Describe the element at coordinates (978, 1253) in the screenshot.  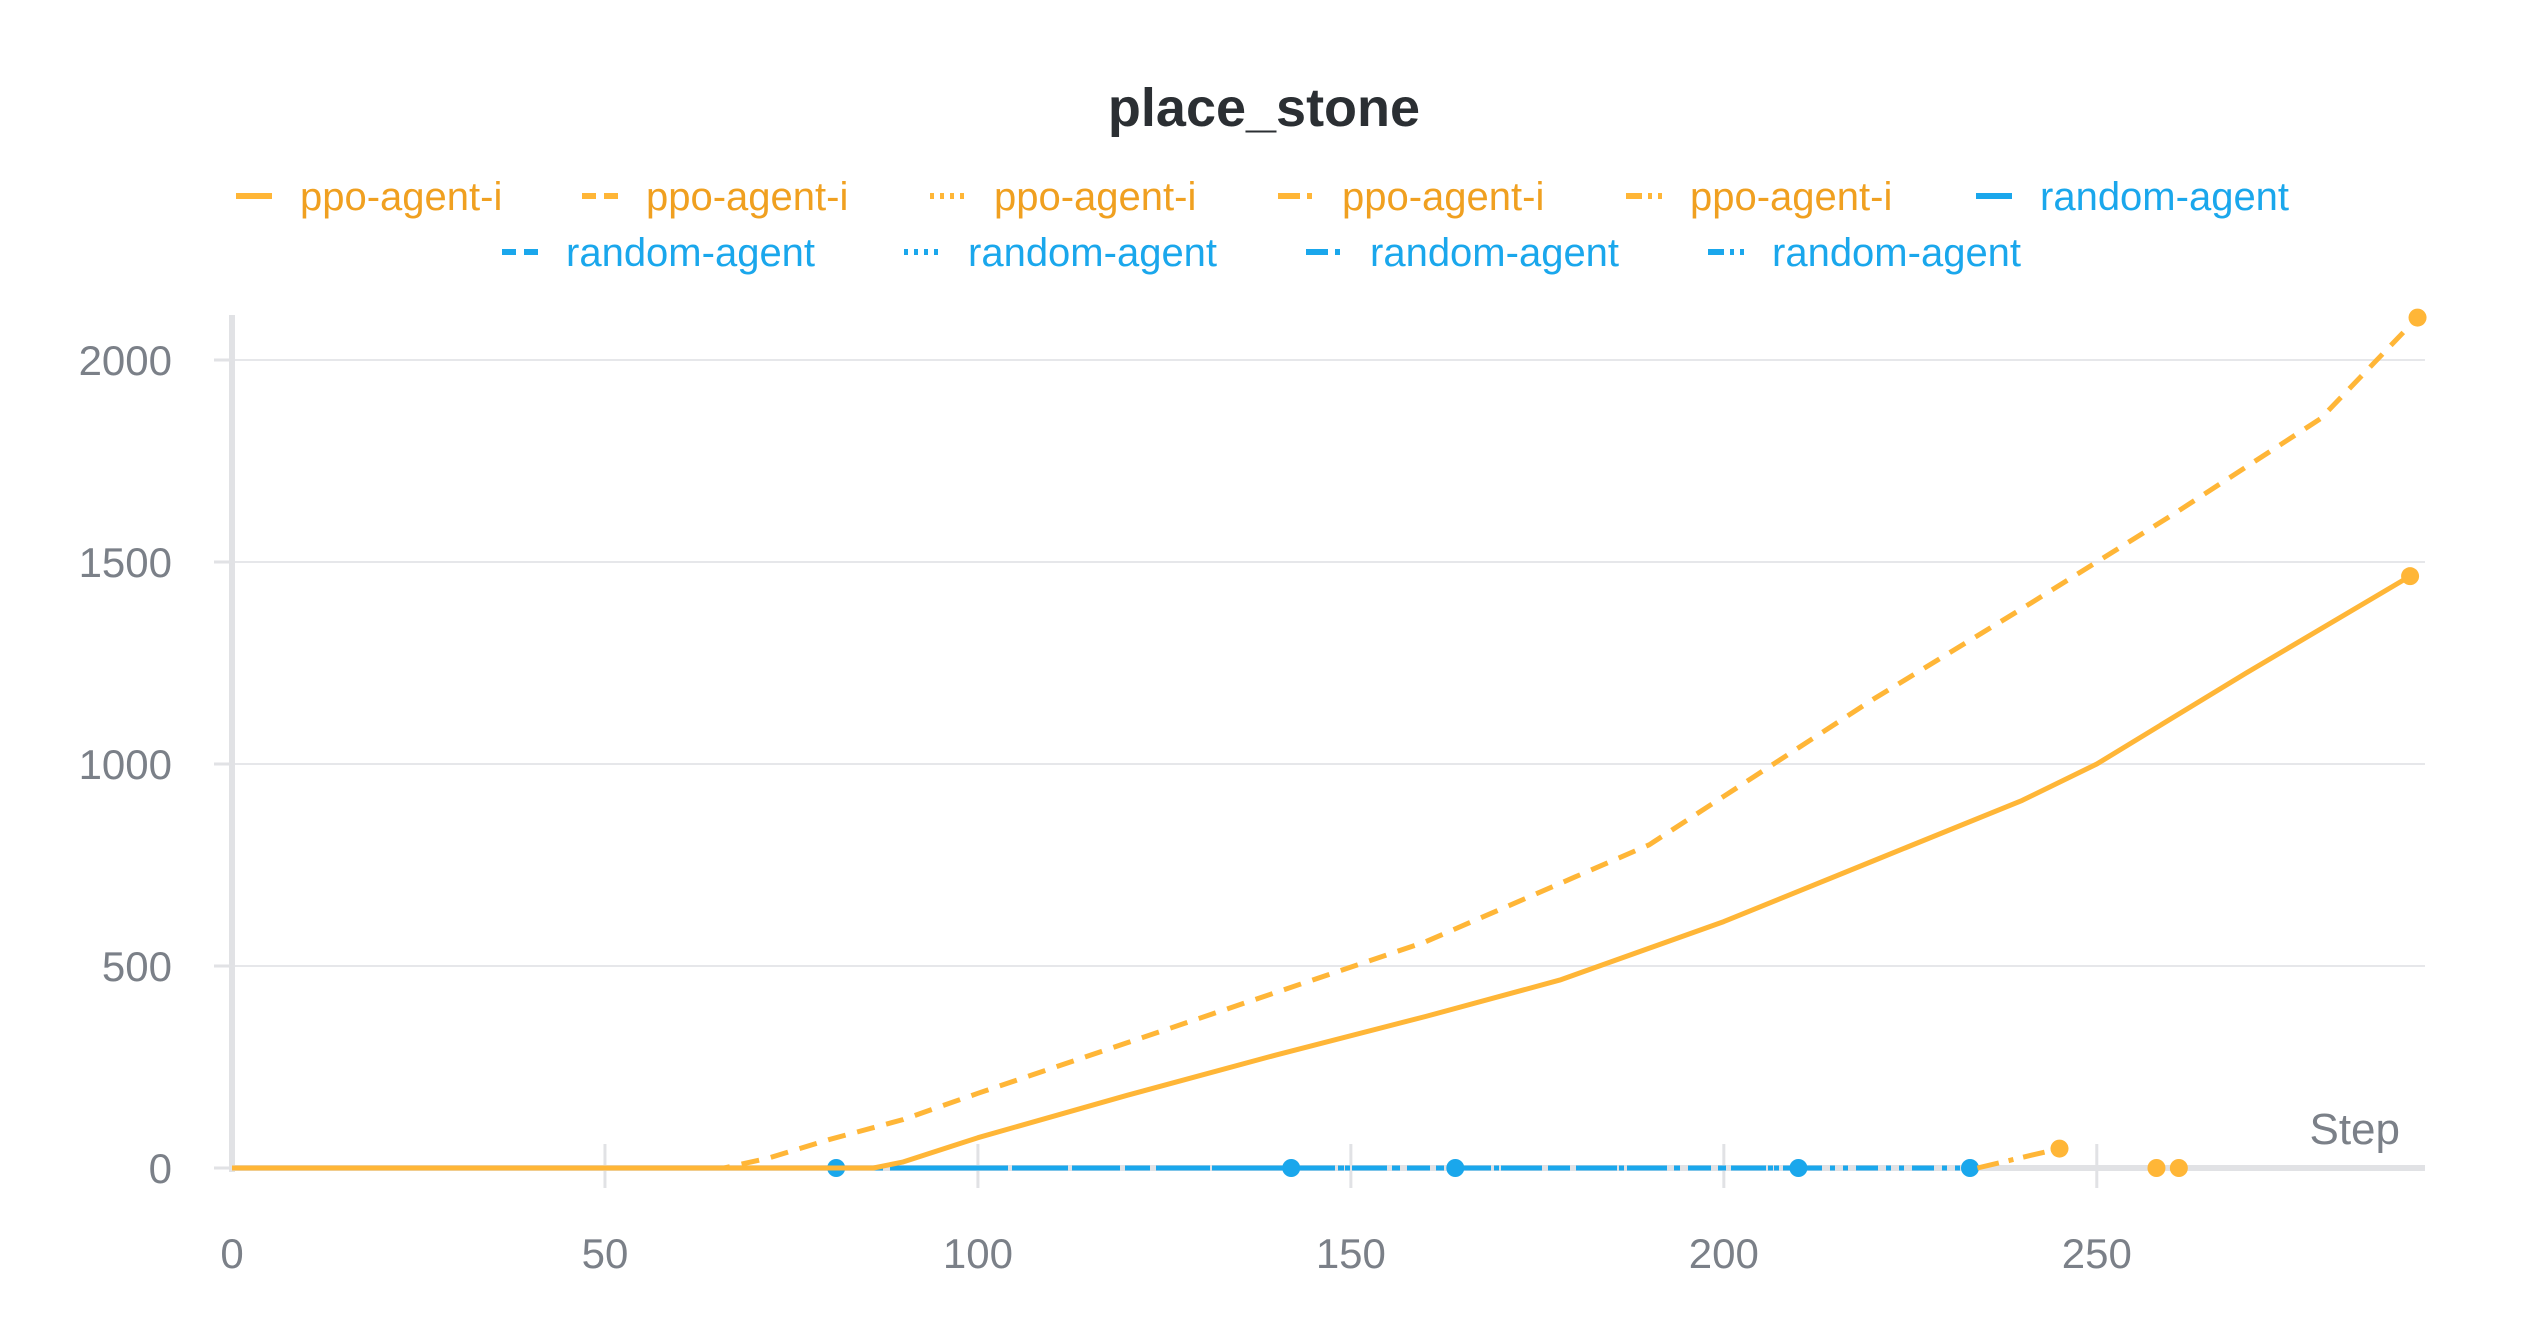
I see `x-tick-label: 100` at that location.